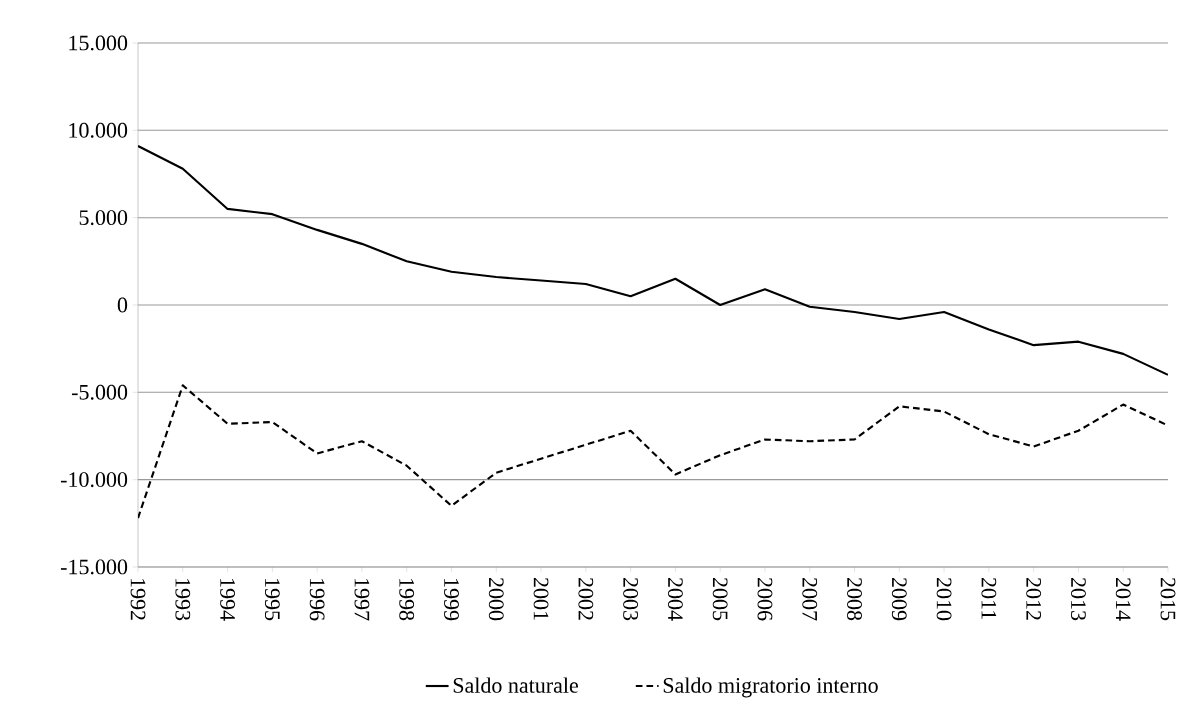 Image resolution: width=1183 pixels, height=707 pixels. What do you see at coordinates (1168, 599) in the screenshot?
I see `x-tick-label: 2015` at bounding box center [1168, 599].